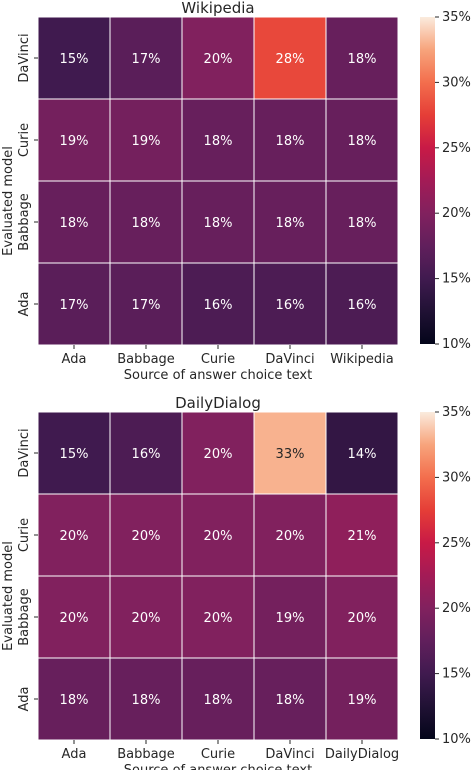  Describe the element at coordinates (74, 618) in the screenshot. I see `panel2-cell-label-r2-c0: 20%` at that location.